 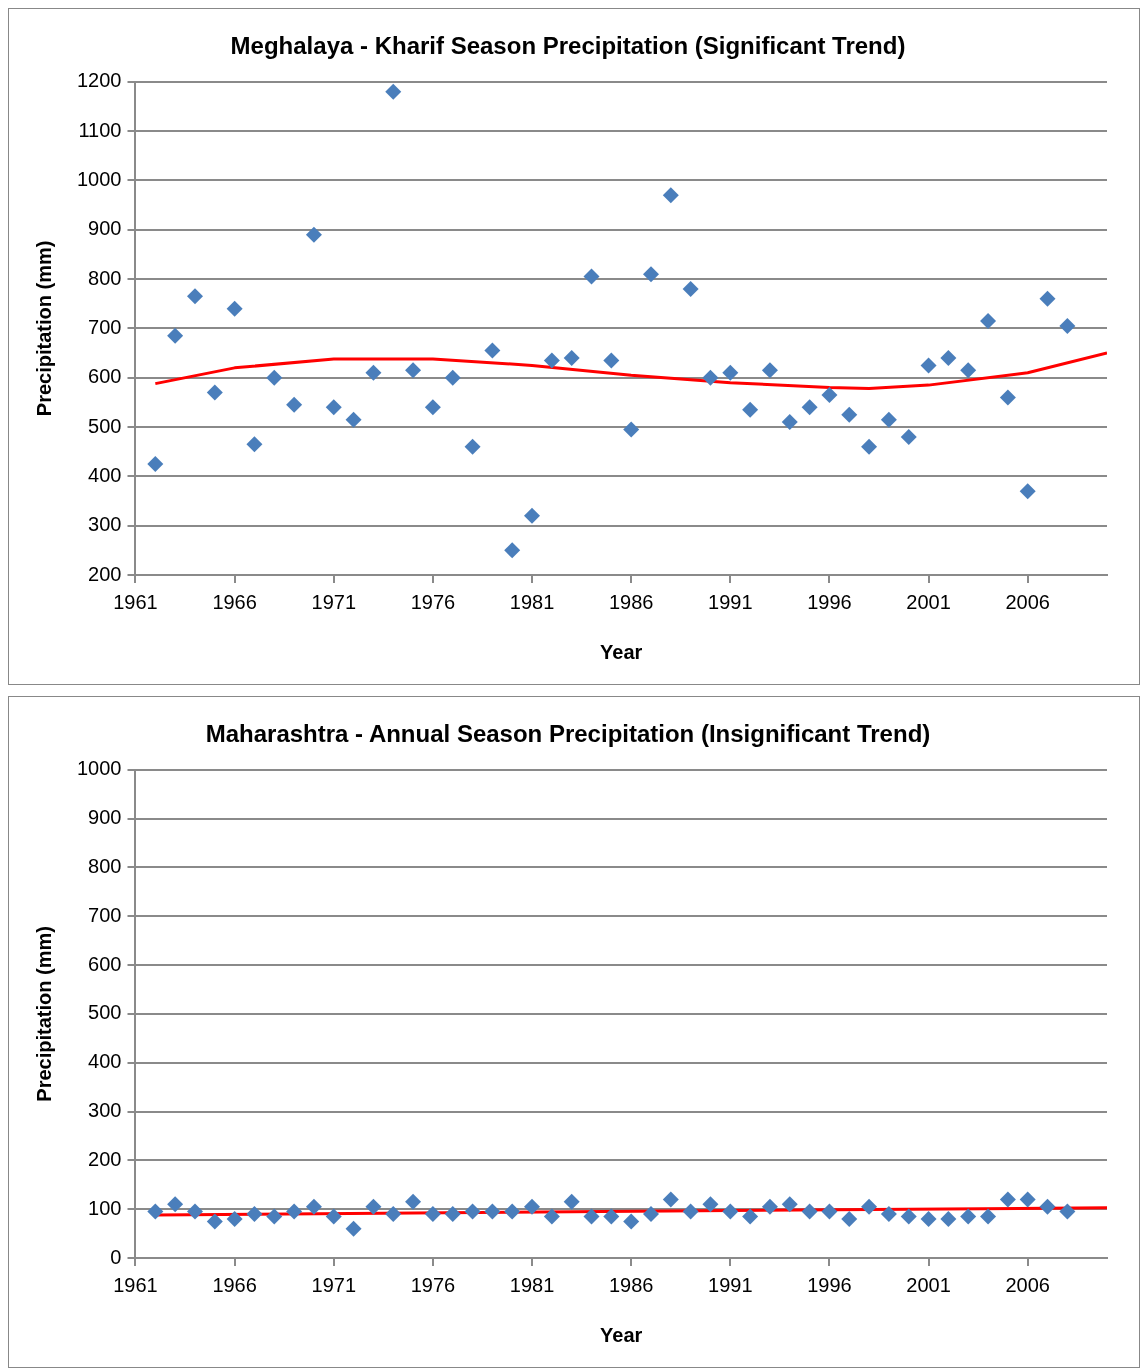 What do you see at coordinates (105, 228) in the screenshot?
I see `y-tick-label: 900` at bounding box center [105, 228].